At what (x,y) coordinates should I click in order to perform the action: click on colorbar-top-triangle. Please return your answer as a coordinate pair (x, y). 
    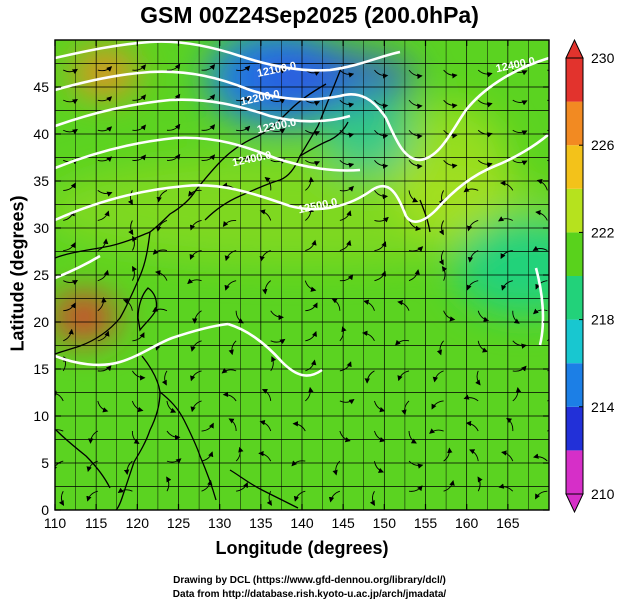
    Looking at the image, I should click on (574, 48).